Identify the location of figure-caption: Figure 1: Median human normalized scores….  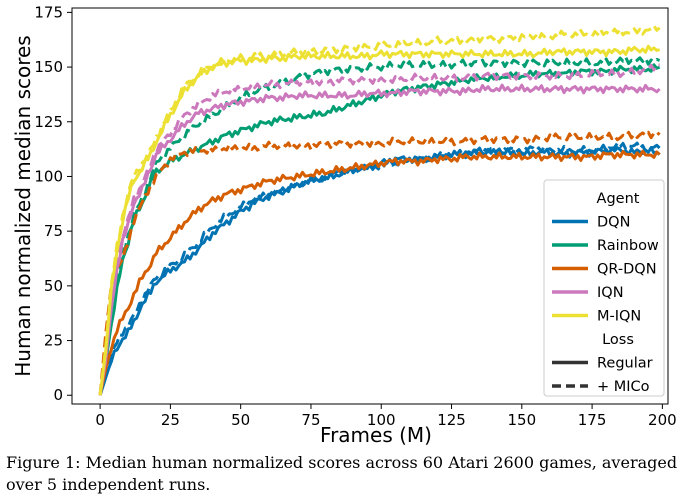
(342, 473).